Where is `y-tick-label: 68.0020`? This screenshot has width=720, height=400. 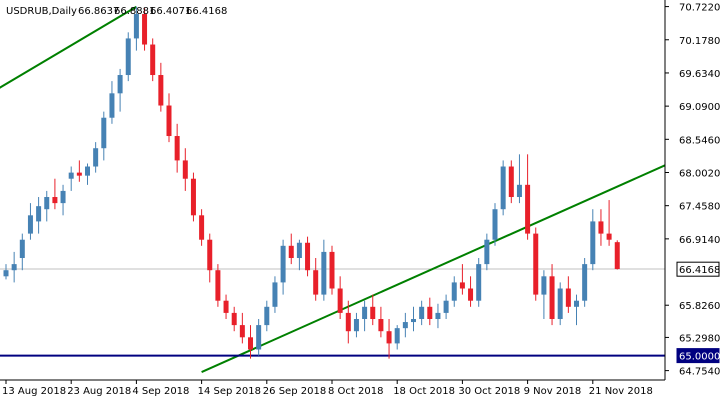
y-tick-label: 68.0020 is located at coordinates (699, 173).